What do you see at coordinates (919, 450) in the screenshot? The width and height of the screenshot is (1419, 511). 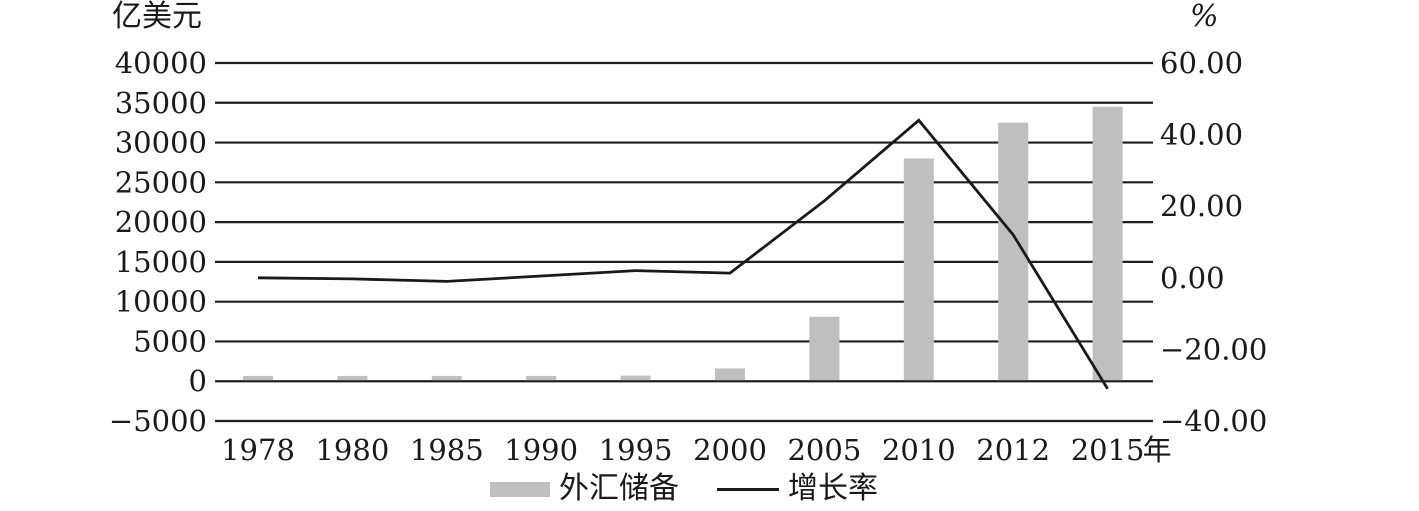 I see `x-axis-tick-label-2010: 2010` at bounding box center [919, 450].